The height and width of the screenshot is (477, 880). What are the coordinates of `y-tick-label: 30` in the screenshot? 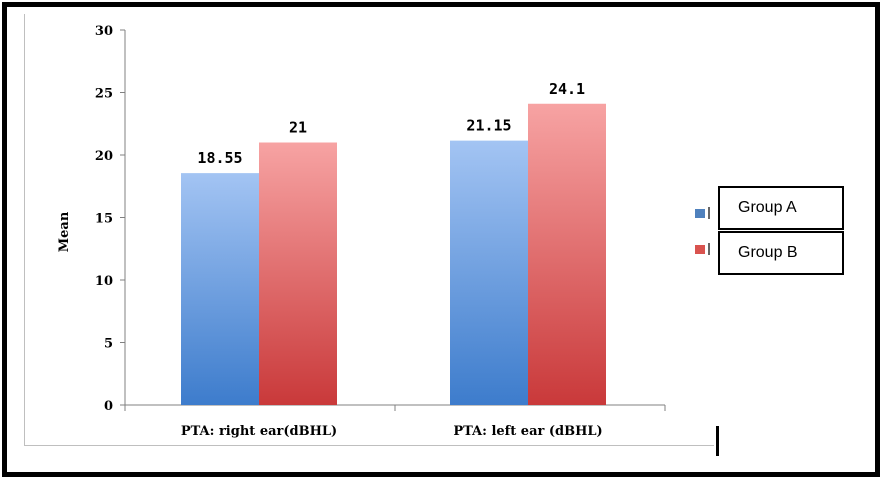 It's located at (104, 31).